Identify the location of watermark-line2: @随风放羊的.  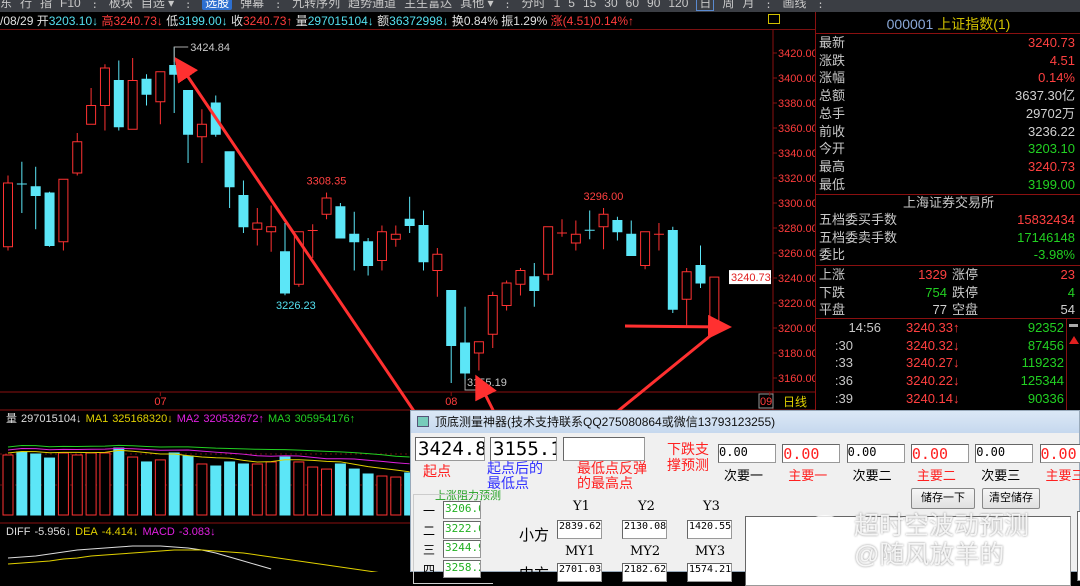
(929, 555).